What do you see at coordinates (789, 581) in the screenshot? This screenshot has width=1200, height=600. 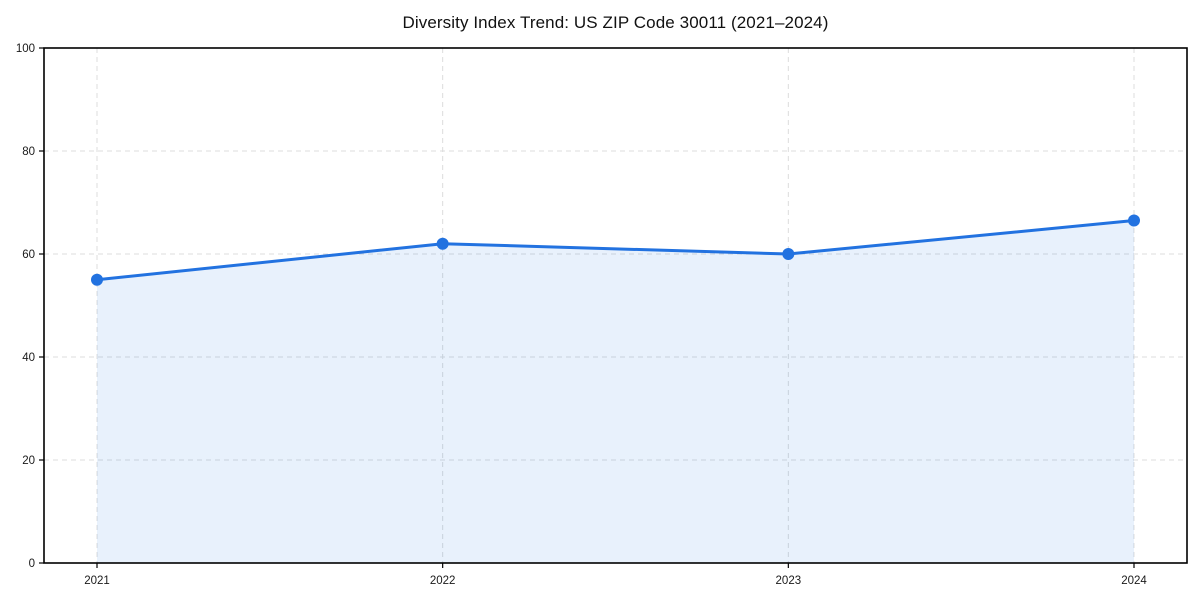 I see `x-tick-label: 2023` at bounding box center [789, 581].